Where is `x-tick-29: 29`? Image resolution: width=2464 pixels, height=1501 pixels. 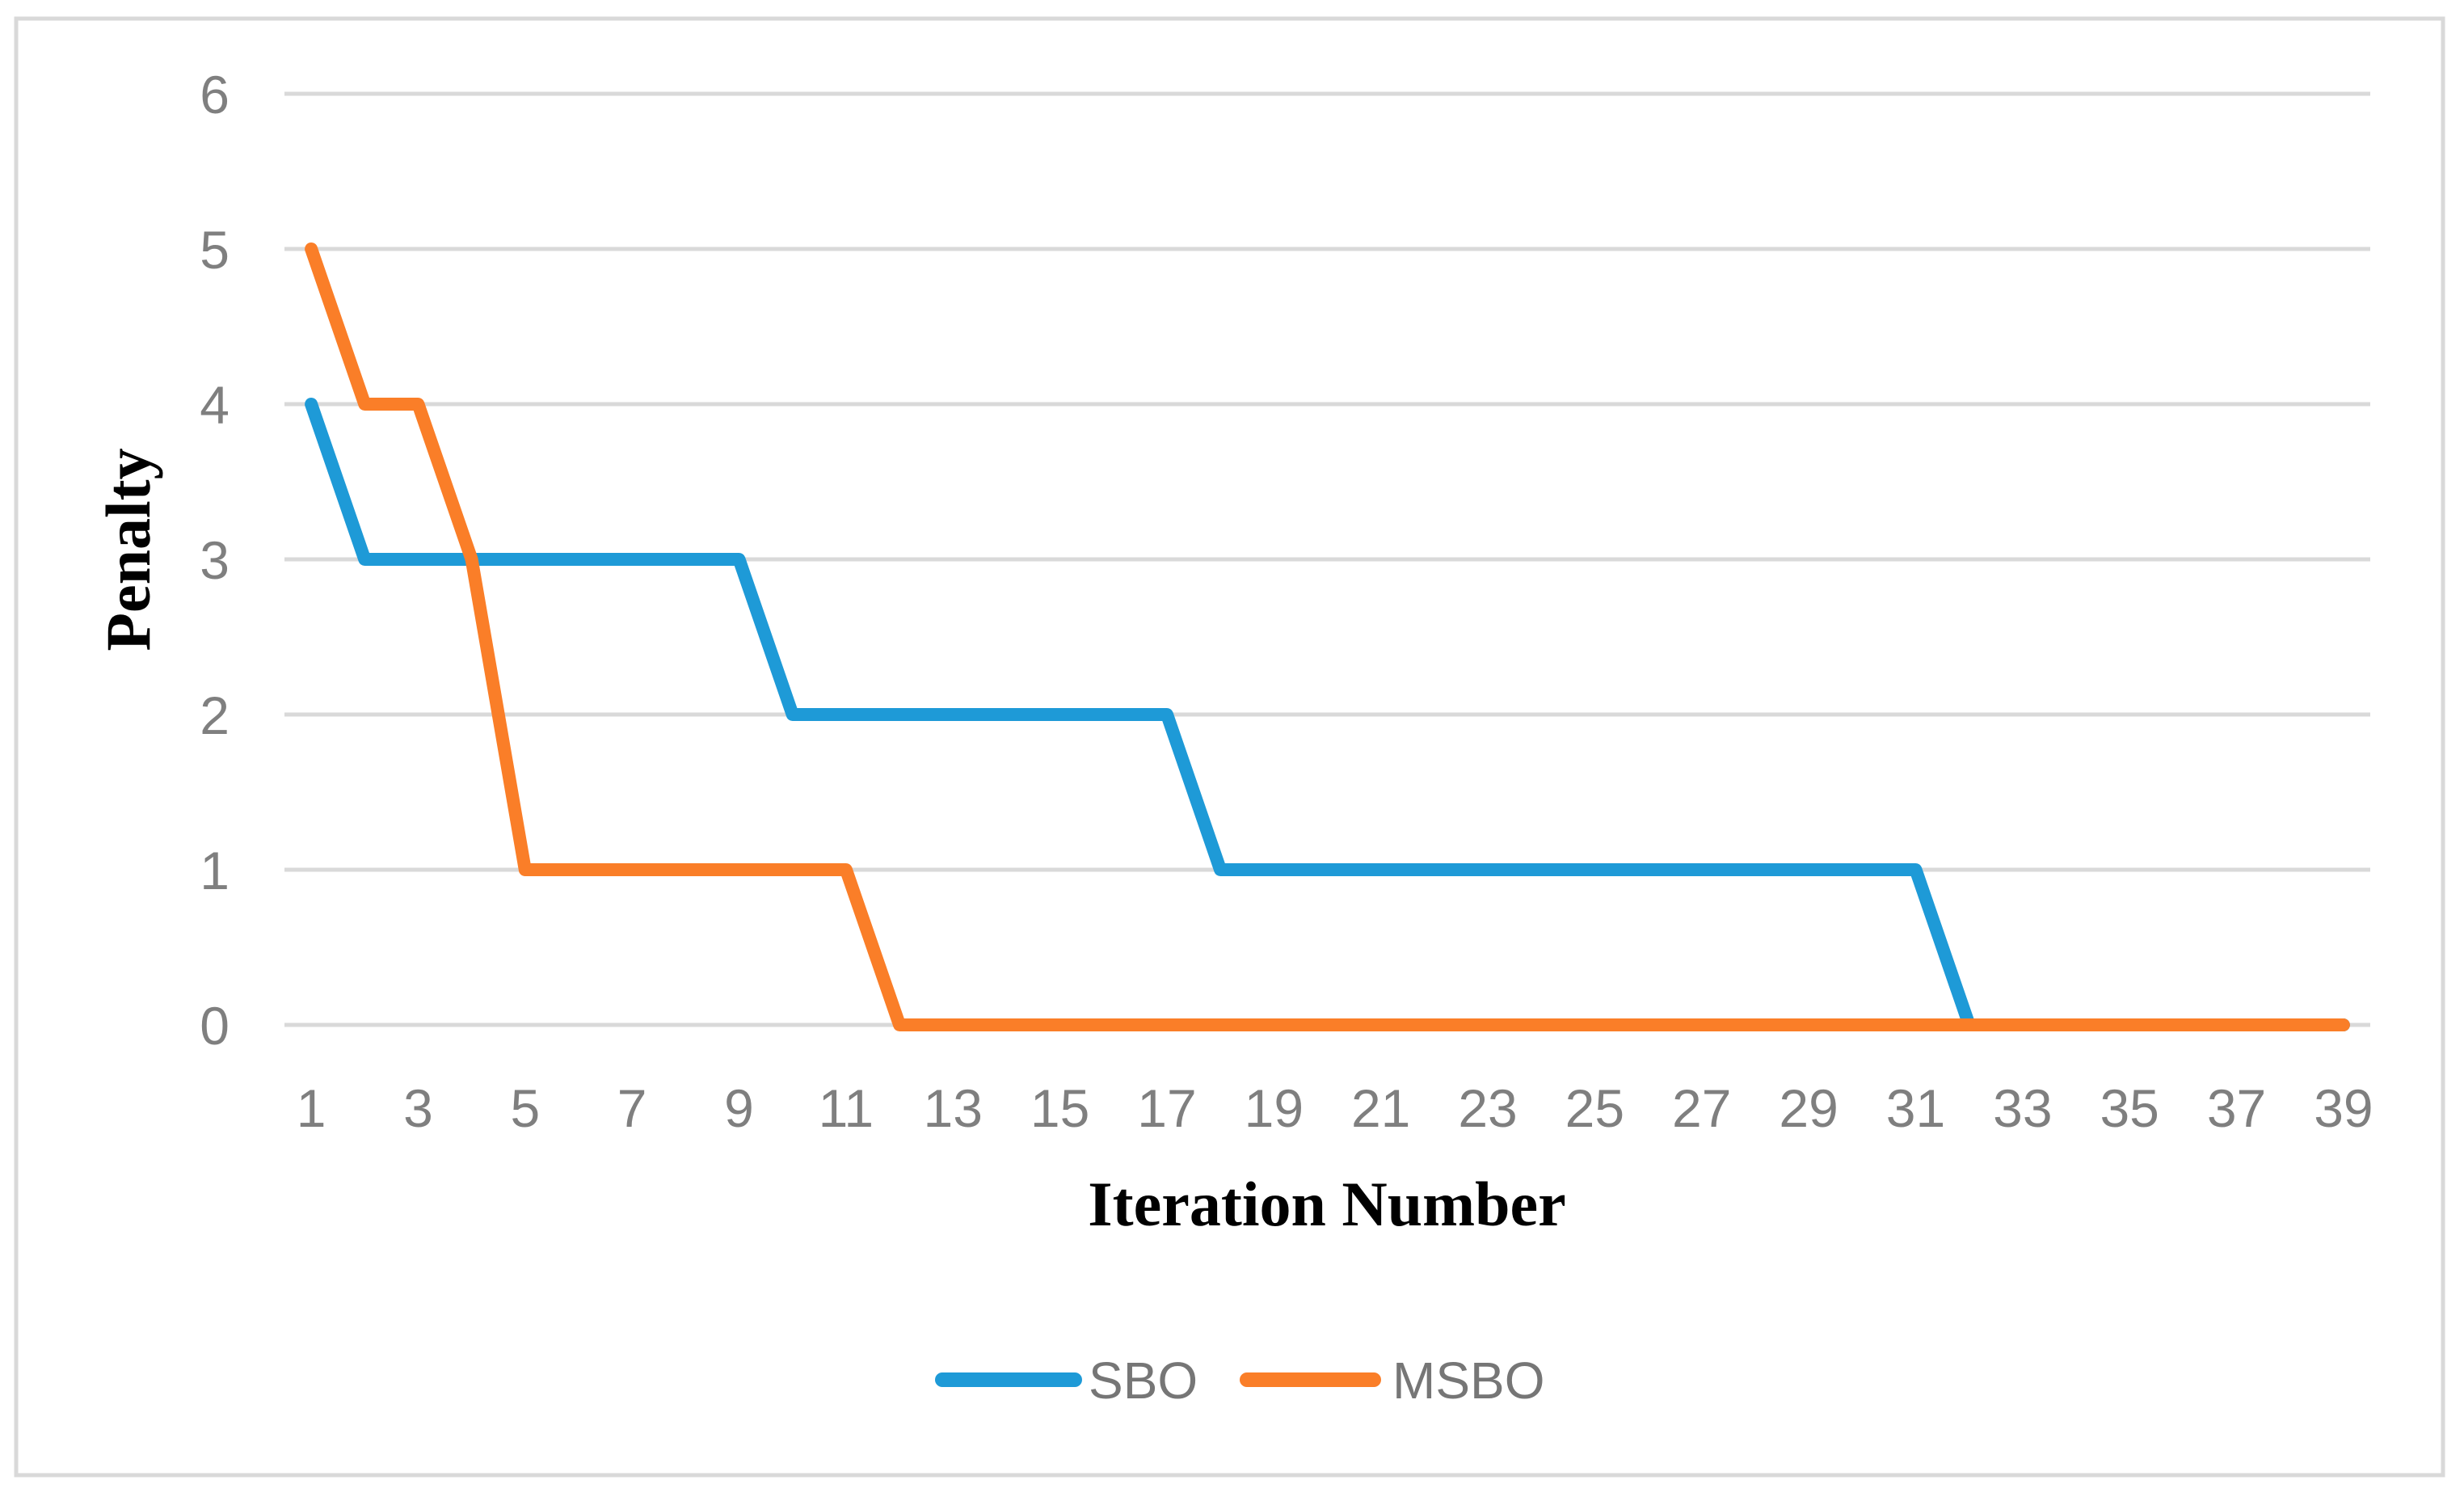 x-tick-29: 29 is located at coordinates (1808, 1108).